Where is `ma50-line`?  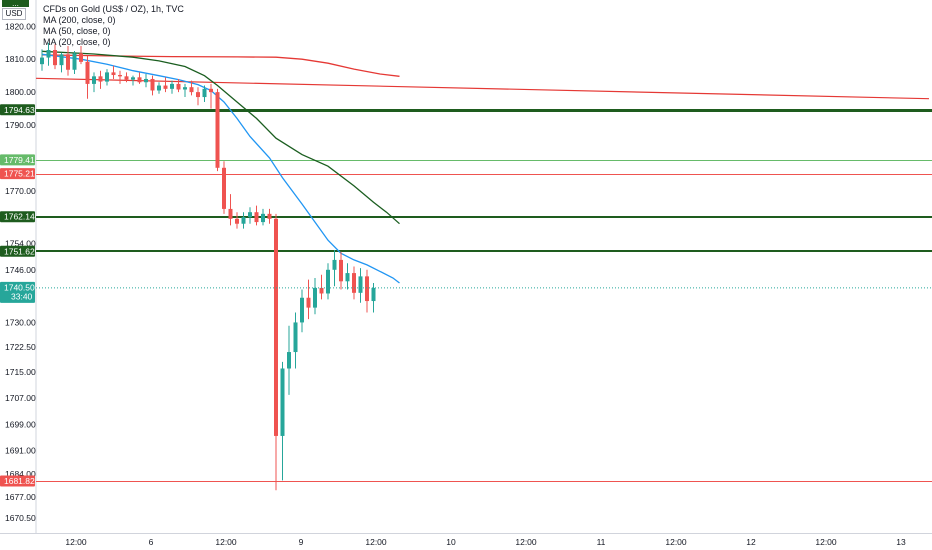
ma50-line is located at coordinates (220, 137).